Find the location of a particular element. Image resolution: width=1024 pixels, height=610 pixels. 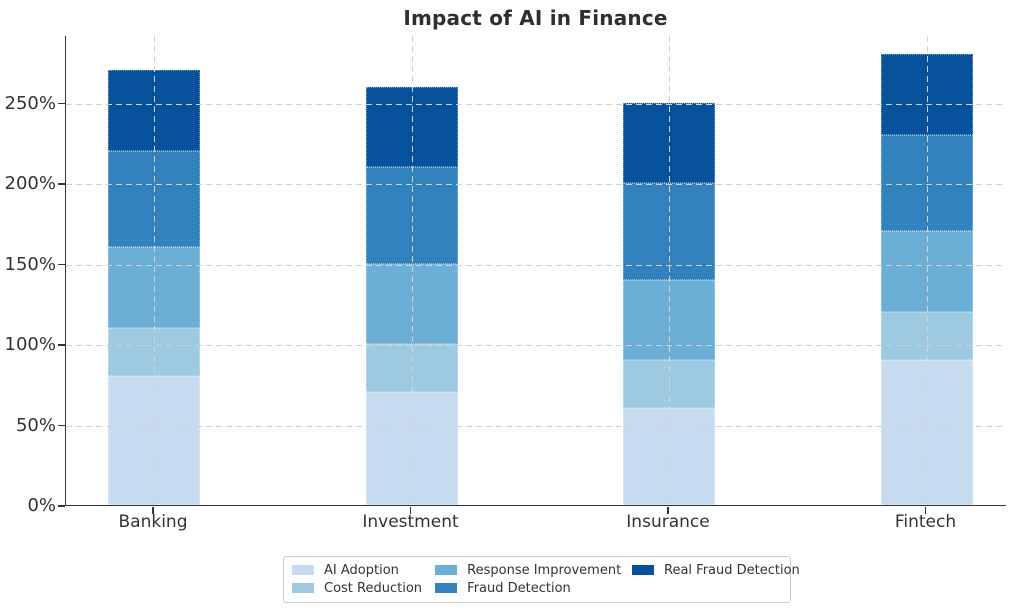

legend-label-response-improvement: Response Improvement is located at coordinates (544, 570).